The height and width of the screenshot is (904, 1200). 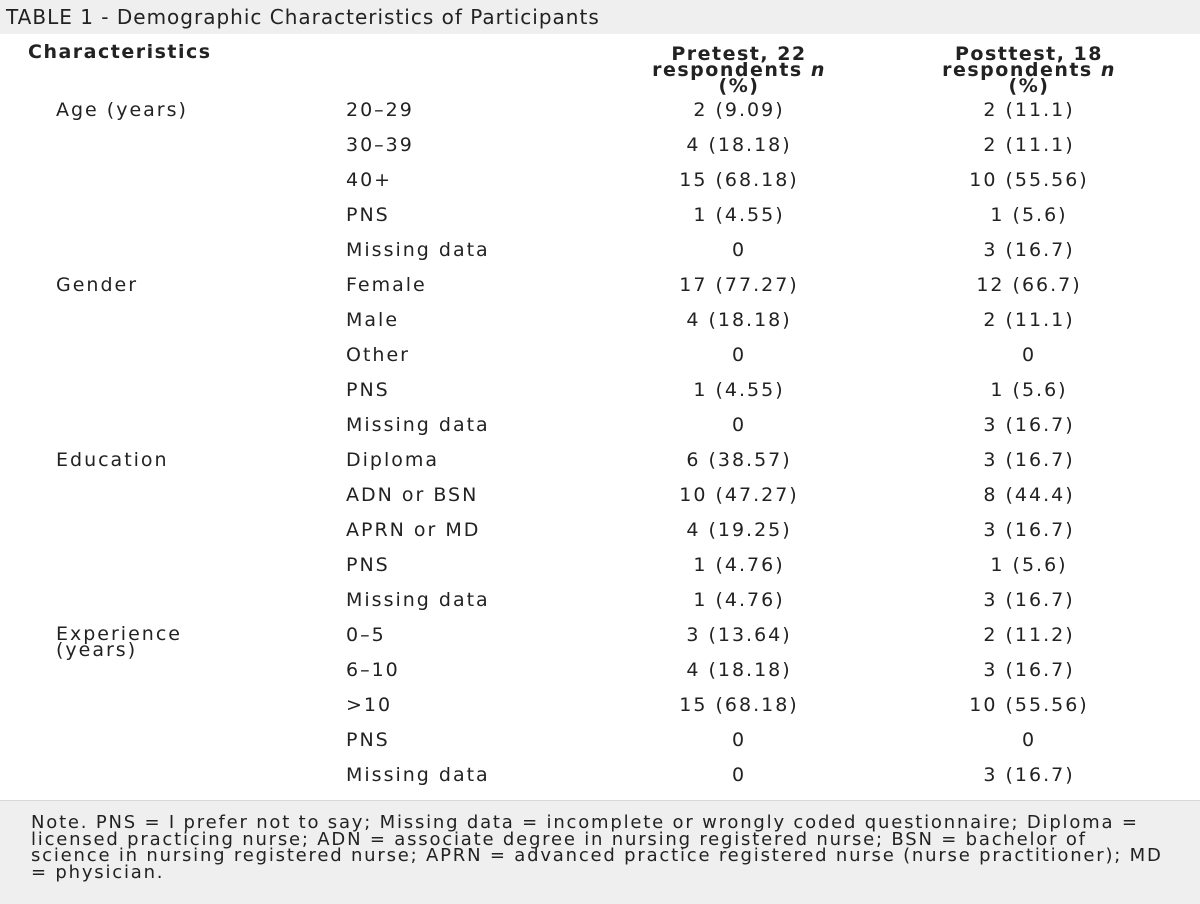 What do you see at coordinates (600, 363) in the screenshot?
I see `table-row: Other 0 0` at bounding box center [600, 363].